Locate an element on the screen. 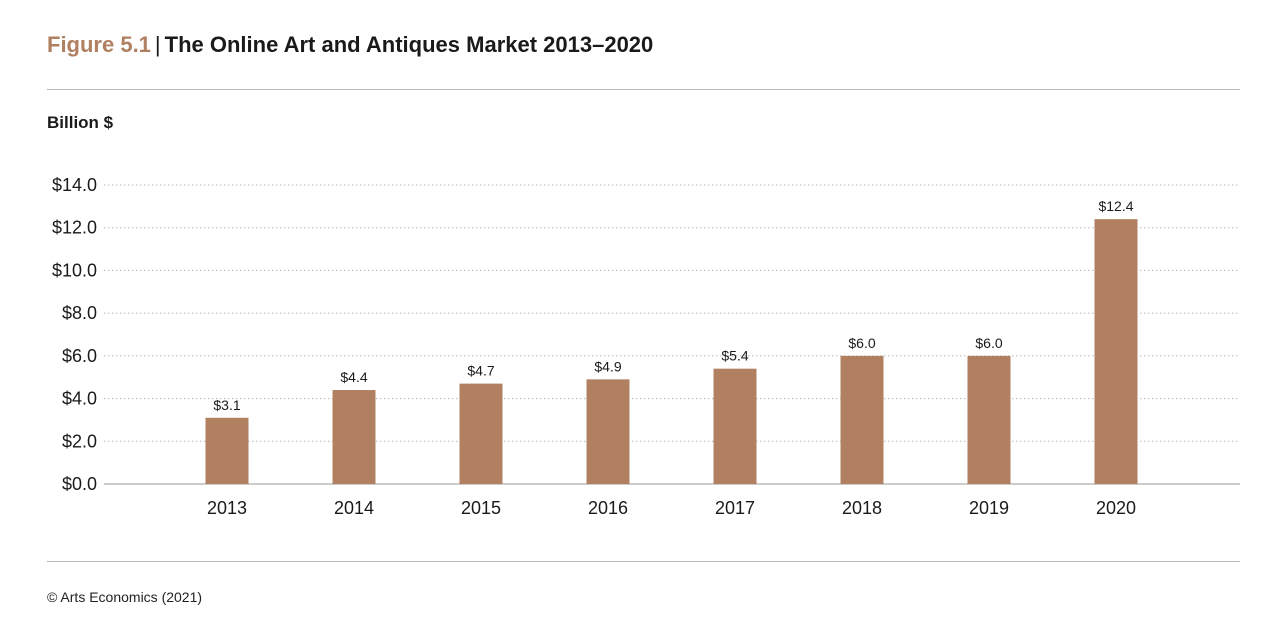  y-tick-label: $6.0 is located at coordinates (79, 356).